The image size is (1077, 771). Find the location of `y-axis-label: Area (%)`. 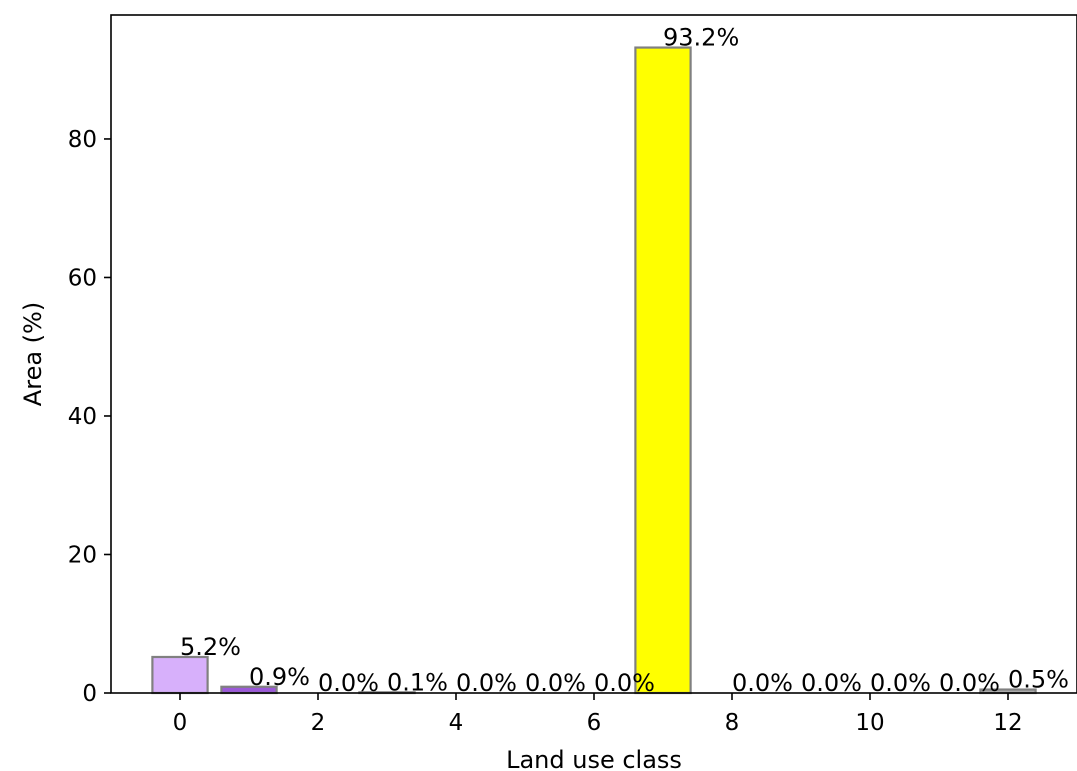

y-axis-label: Area (%) is located at coordinates (33, 354).